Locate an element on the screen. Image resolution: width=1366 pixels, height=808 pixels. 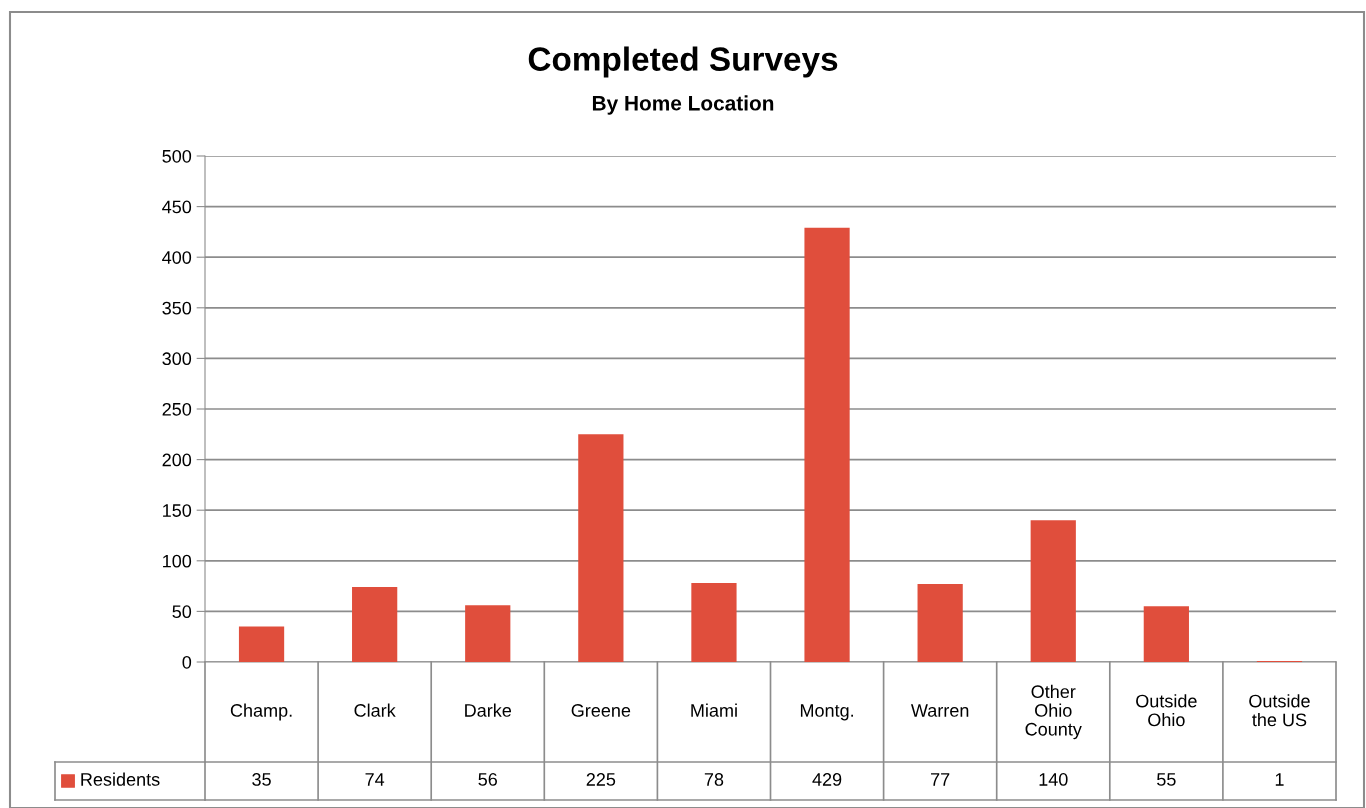
y-tick-label: 150 is located at coordinates (177, 510).